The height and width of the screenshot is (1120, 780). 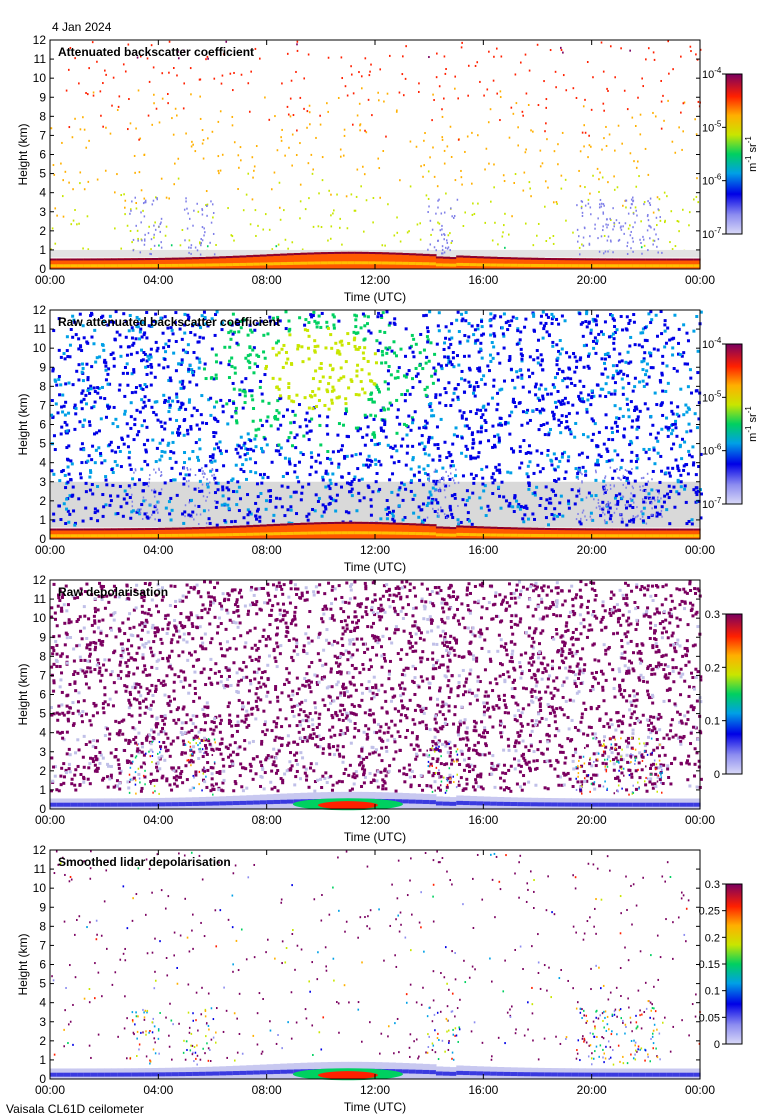 What do you see at coordinates (717, 775) in the screenshot?
I see `colorbar-tick-label: 0` at bounding box center [717, 775].